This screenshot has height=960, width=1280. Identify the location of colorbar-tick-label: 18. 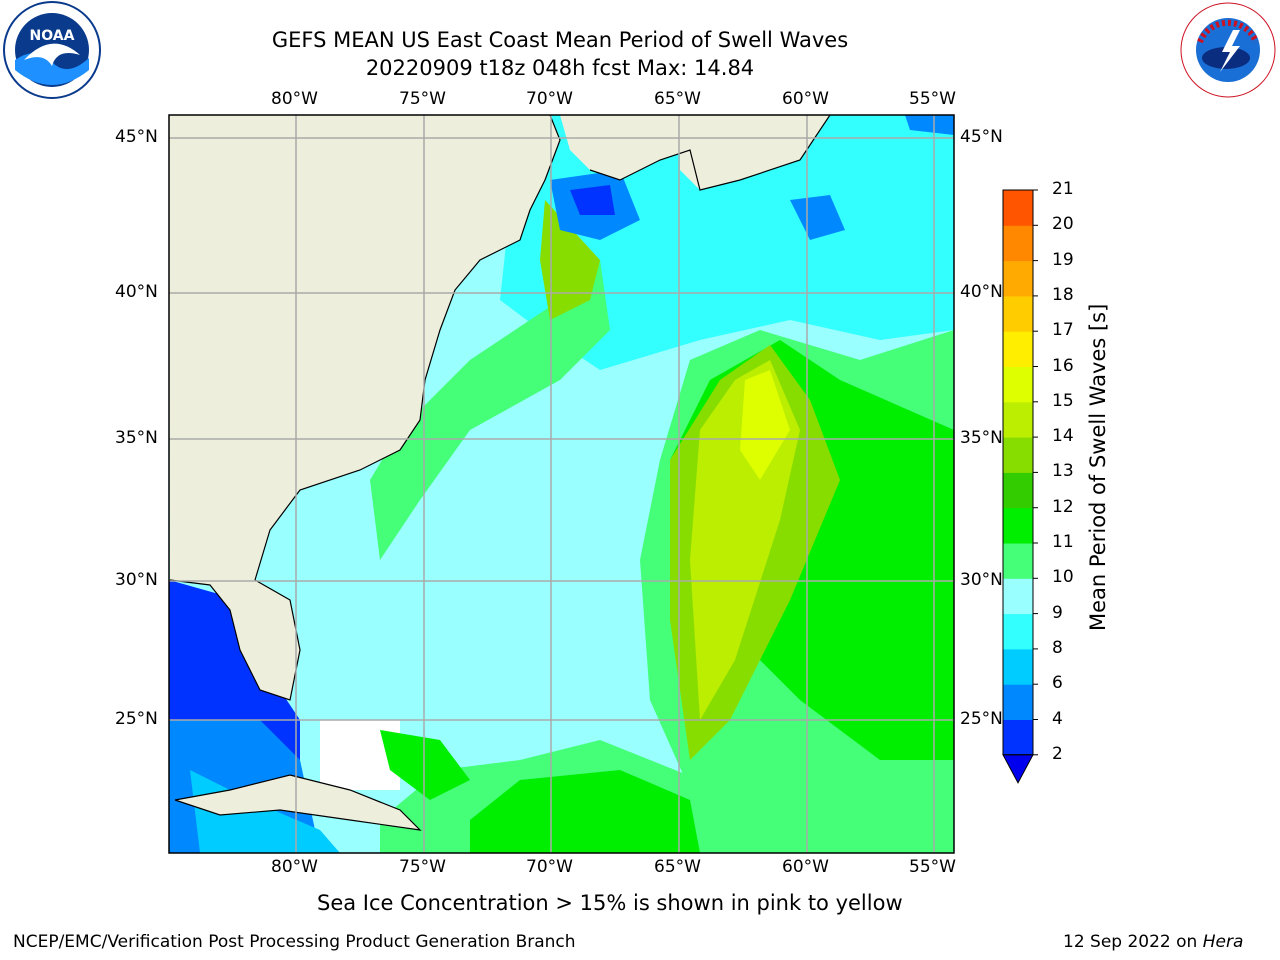
(1063, 294).